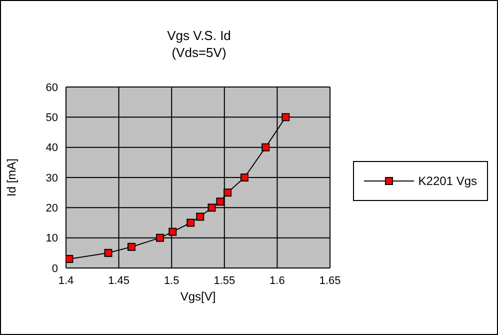  Describe the element at coordinates (52, 88) in the screenshot. I see `y-tick-label: 60` at that location.